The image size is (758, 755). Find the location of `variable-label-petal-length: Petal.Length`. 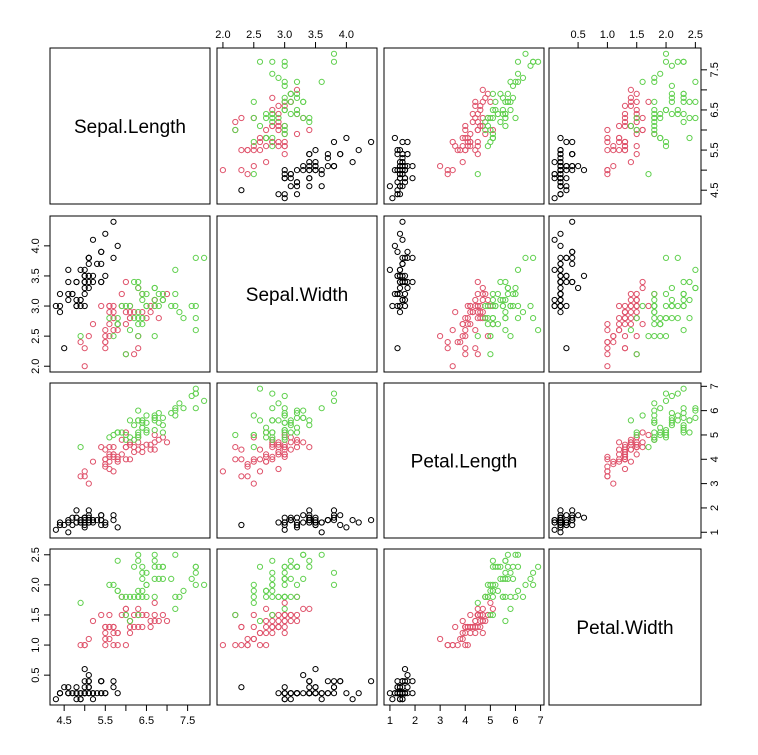

variable-label-petal-length: Petal.Length is located at coordinates (464, 462).